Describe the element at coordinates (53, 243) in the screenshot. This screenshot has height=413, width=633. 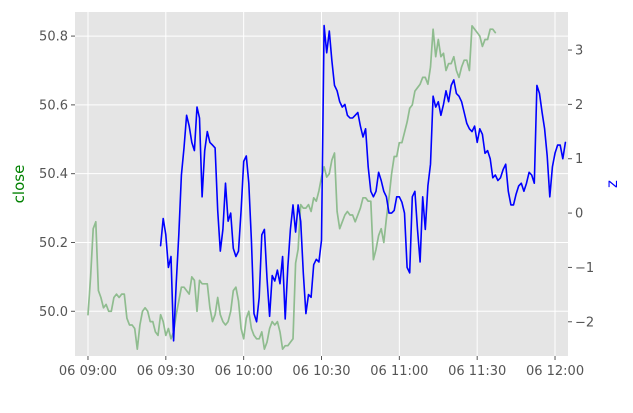
I see `left-y-tick-label: 50.2` at that location.